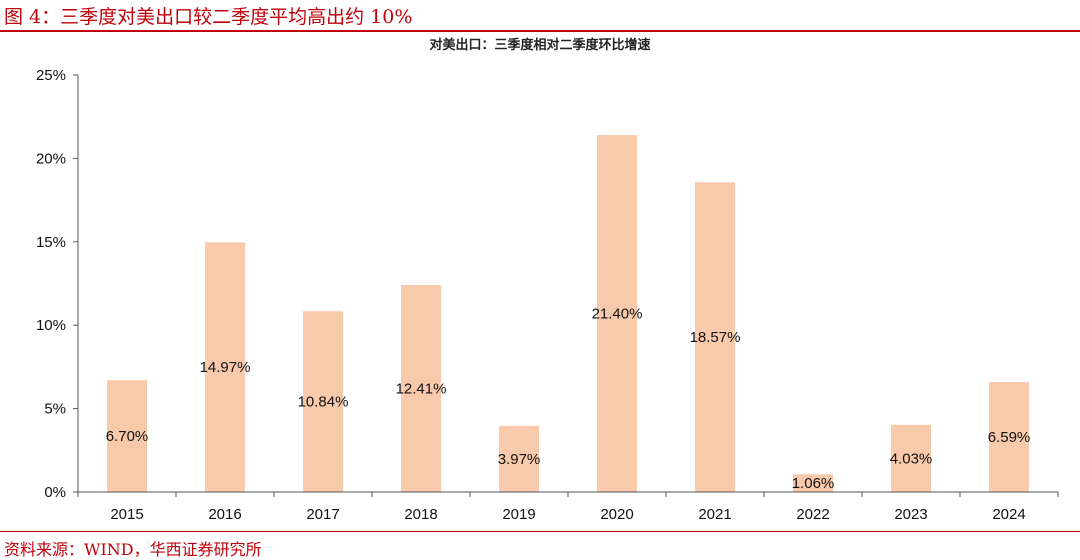 Image resolution: width=1080 pixels, height=560 pixels. Describe the element at coordinates (224, 514) in the screenshot. I see `x-tick-label: 2016` at that location.